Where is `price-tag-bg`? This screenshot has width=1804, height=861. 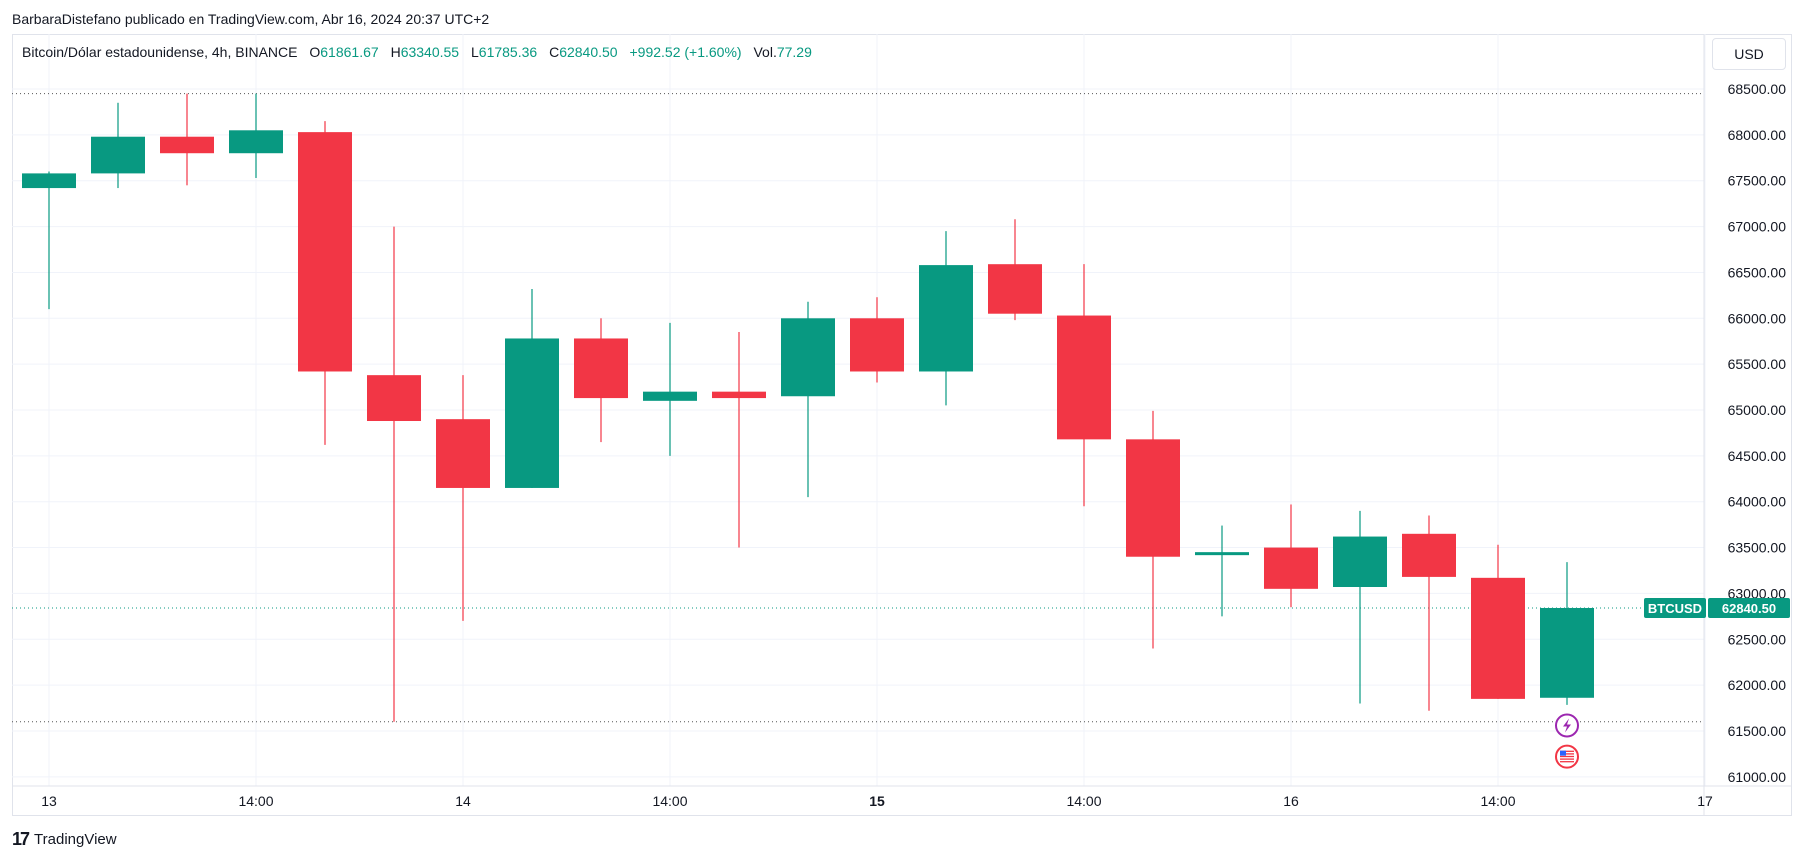 price-tag-bg is located at coordinates (1749, 608).